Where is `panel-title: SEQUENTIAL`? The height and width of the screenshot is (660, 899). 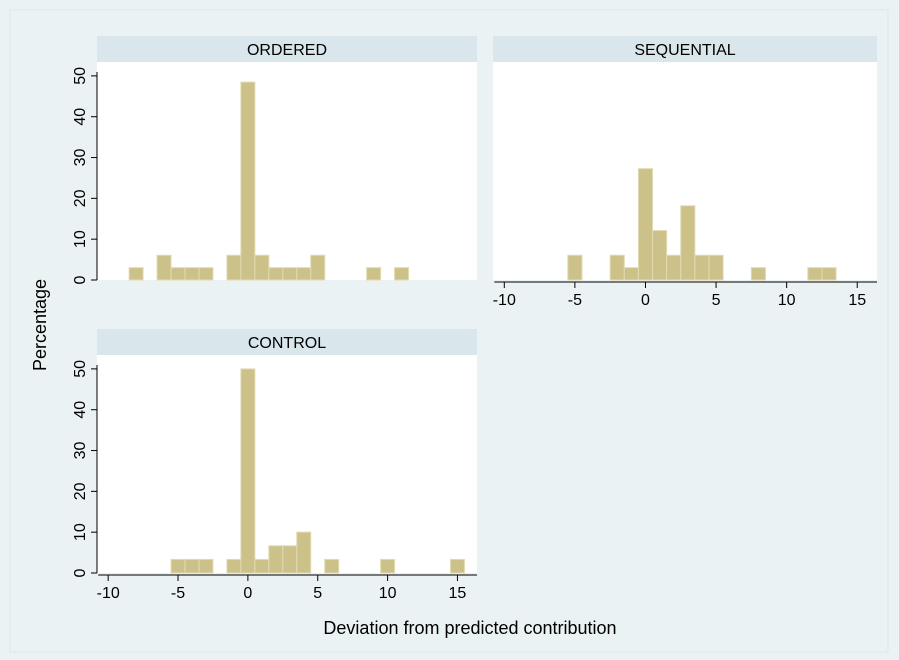 panel-title: SEQUENTIAL is located at coordinates (684, 50).